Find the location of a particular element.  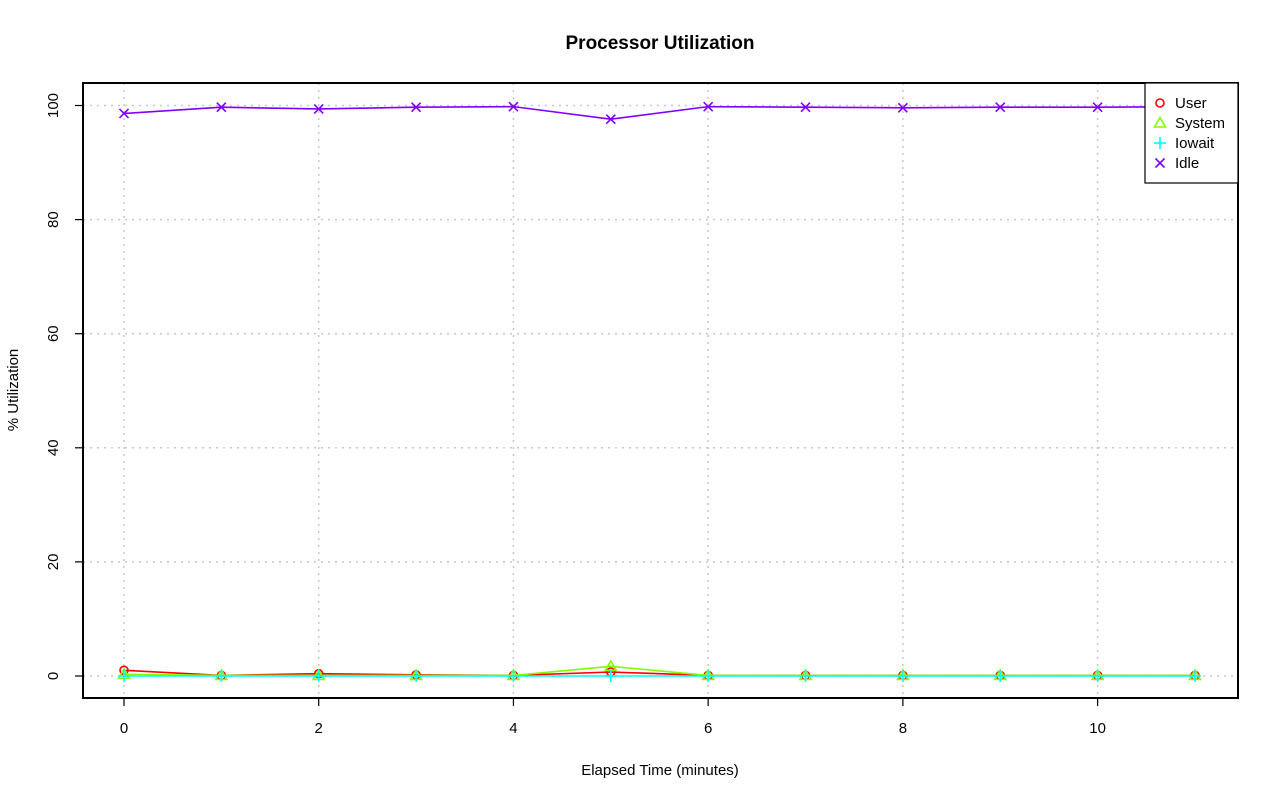

series-line-idle is located at coordinates (659, 112).